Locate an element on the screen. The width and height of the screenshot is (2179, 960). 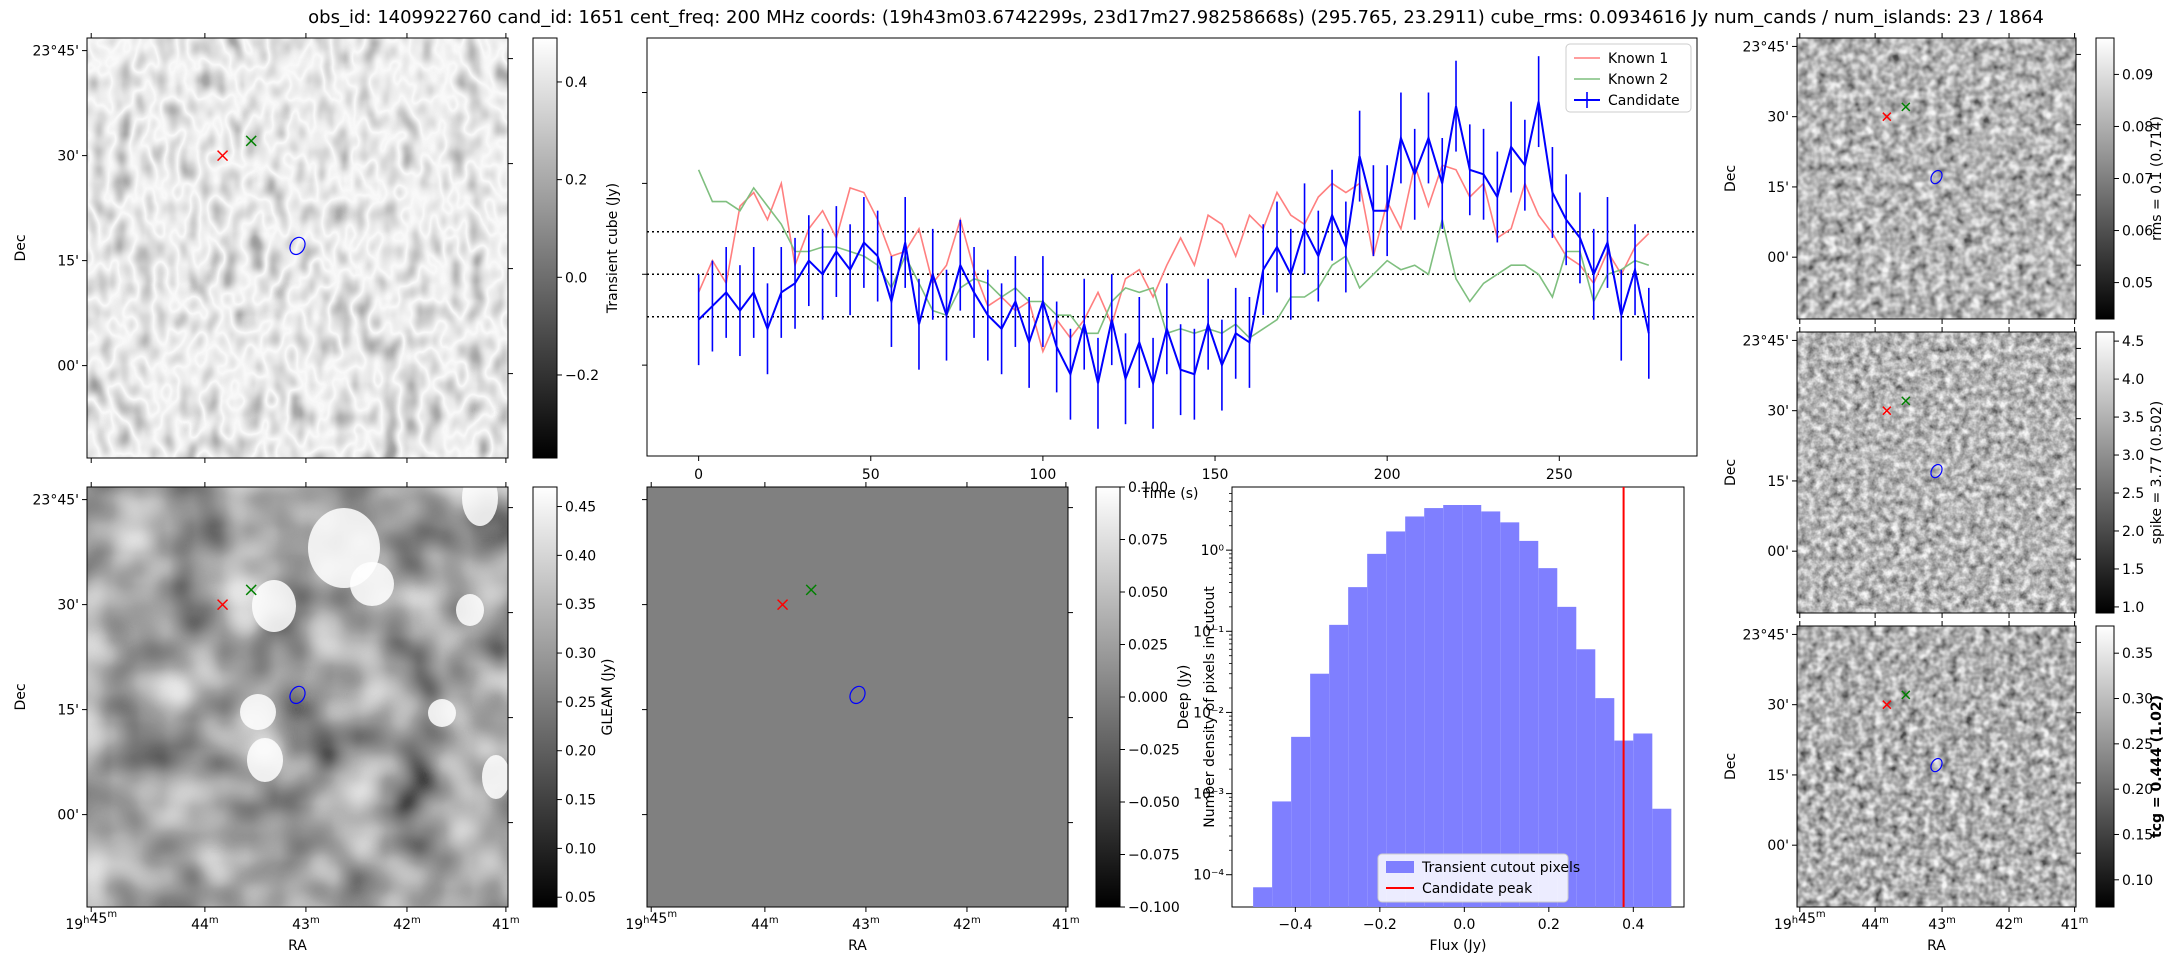
colorbar-tick-label: 1.5 is located at coordinates (2133, 570).